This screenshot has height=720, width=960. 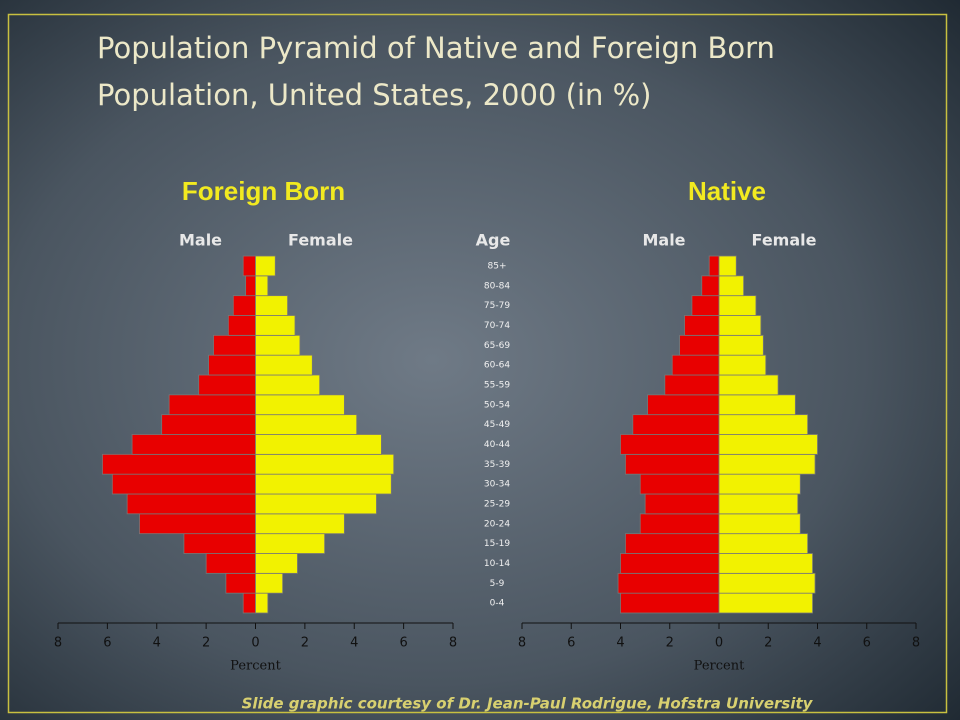 What do you see at coordinates (263, 191) in the screenshot?
I see `chart-title: Foreign Born` at bounding box center [263, 191].